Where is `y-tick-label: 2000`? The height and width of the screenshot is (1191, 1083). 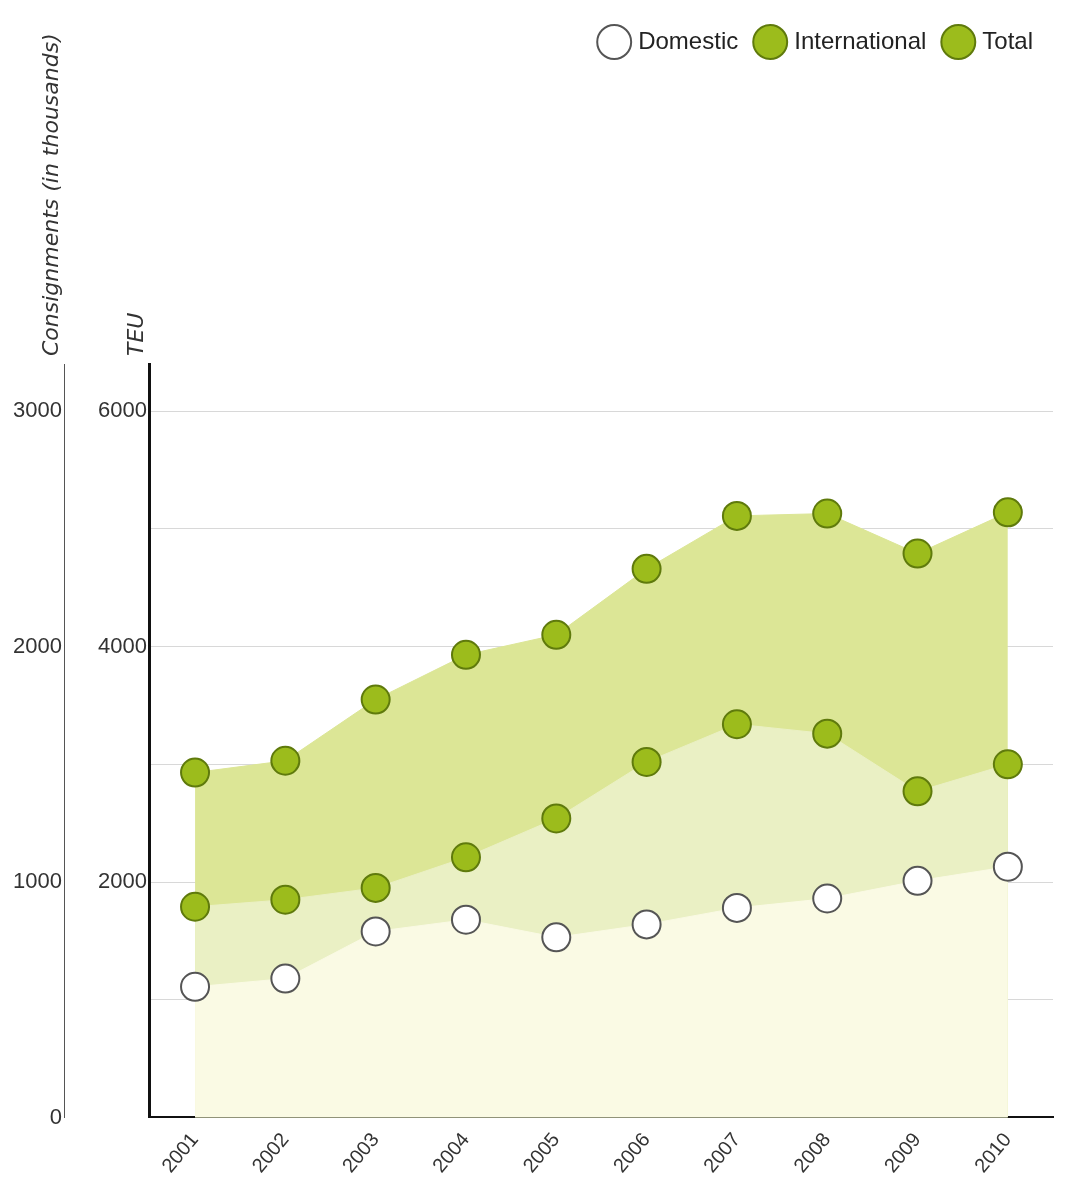
y-tick-label: 2000 is located at coordinates (122, 881).